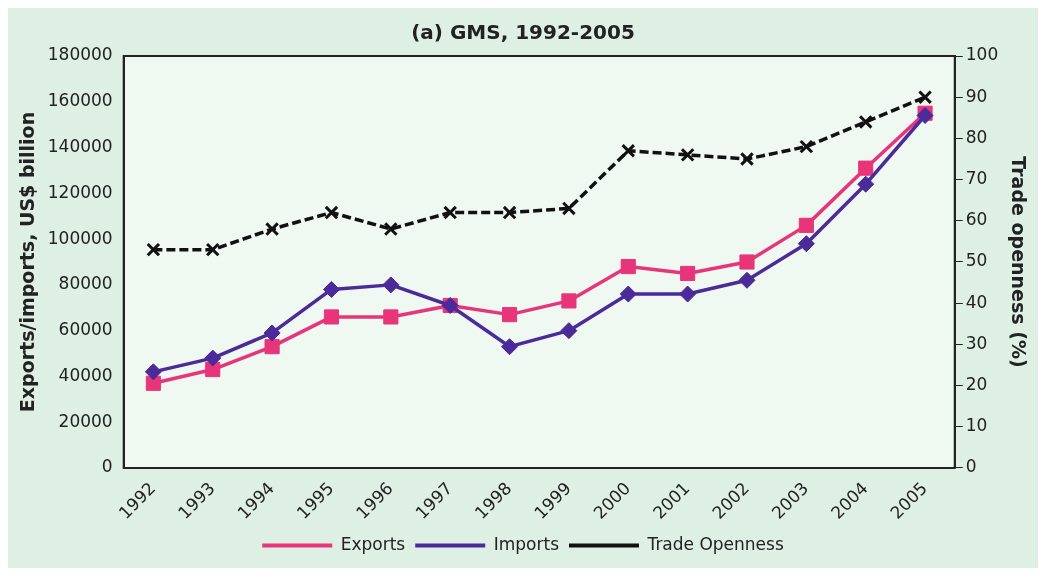  What do you see at coordinates (523, 32) in the screenshot?
I see `chart-title: (a) GMS, 1992-2005` at bounding box center [523, 32].